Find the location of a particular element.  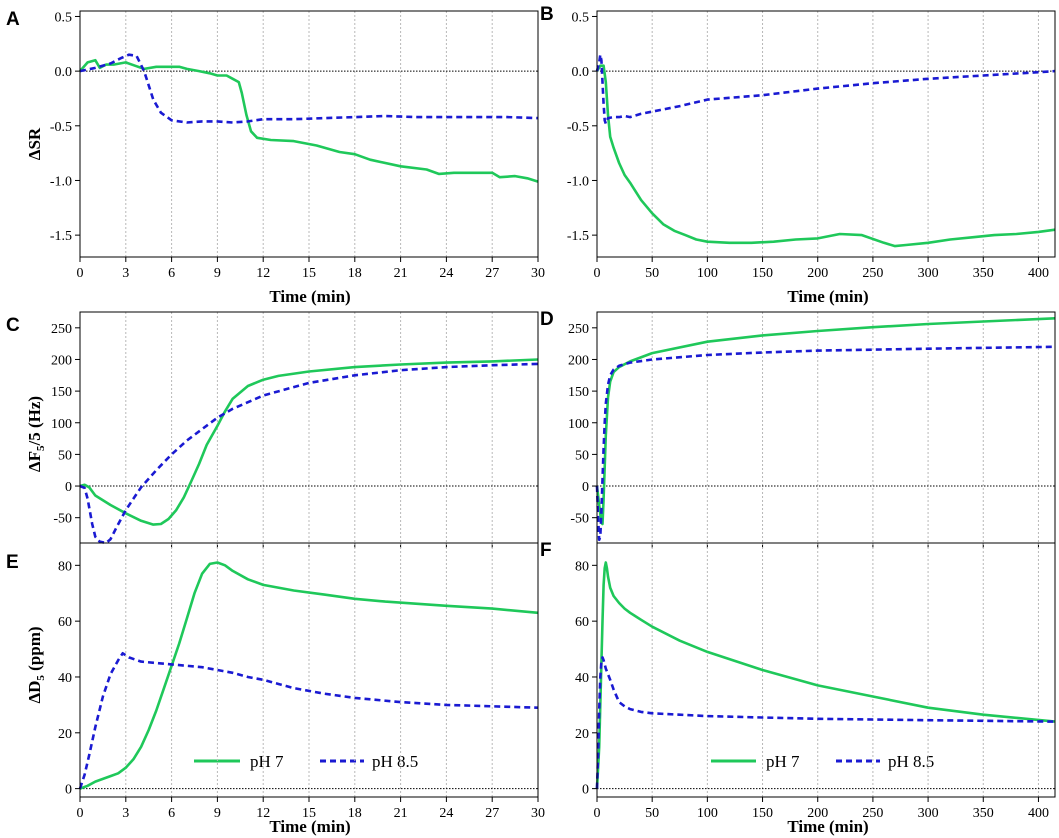

y-tick-label-c: -50 is located at coordinates (62, 519).